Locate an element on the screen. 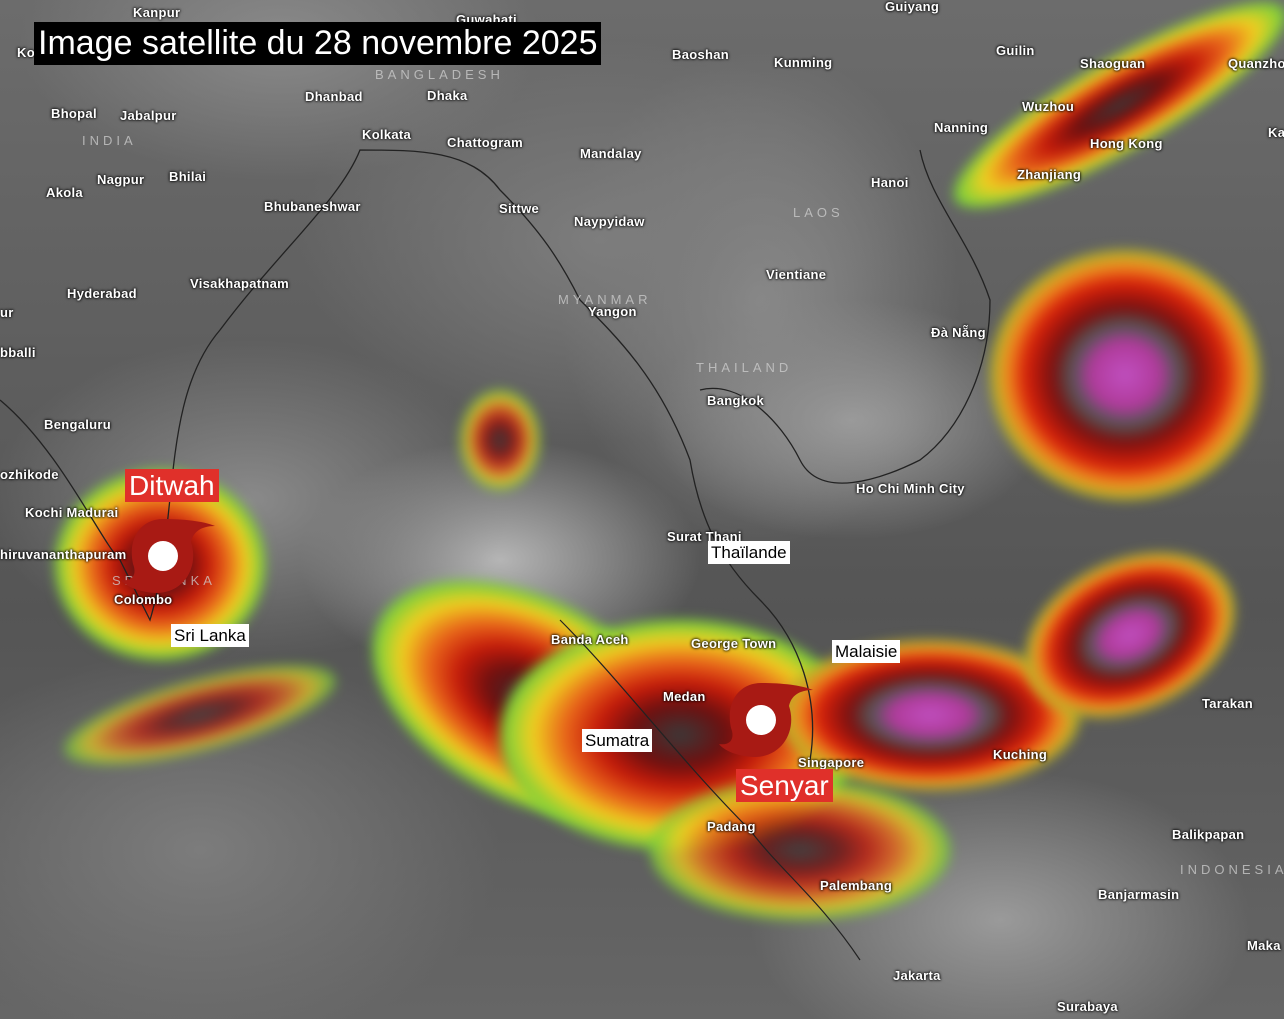  city-label: bballi is located at coordinates (18, 352).